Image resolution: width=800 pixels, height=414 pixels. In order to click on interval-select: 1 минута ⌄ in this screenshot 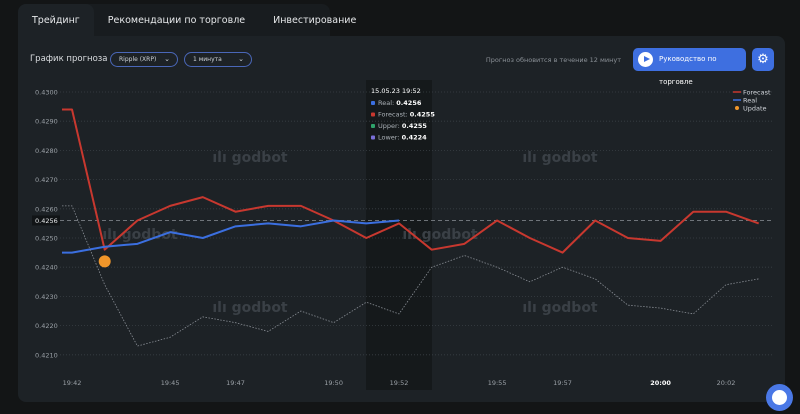, I will do `click(218, 59)`.